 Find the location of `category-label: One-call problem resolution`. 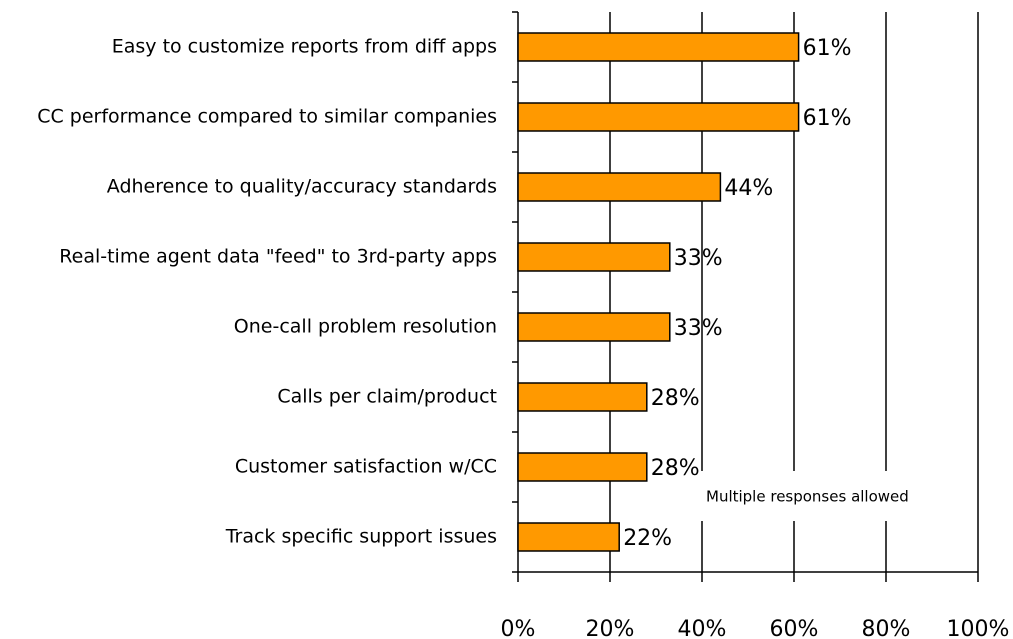

category-label: One-call problem resolution is located at coordinates (365, 327).